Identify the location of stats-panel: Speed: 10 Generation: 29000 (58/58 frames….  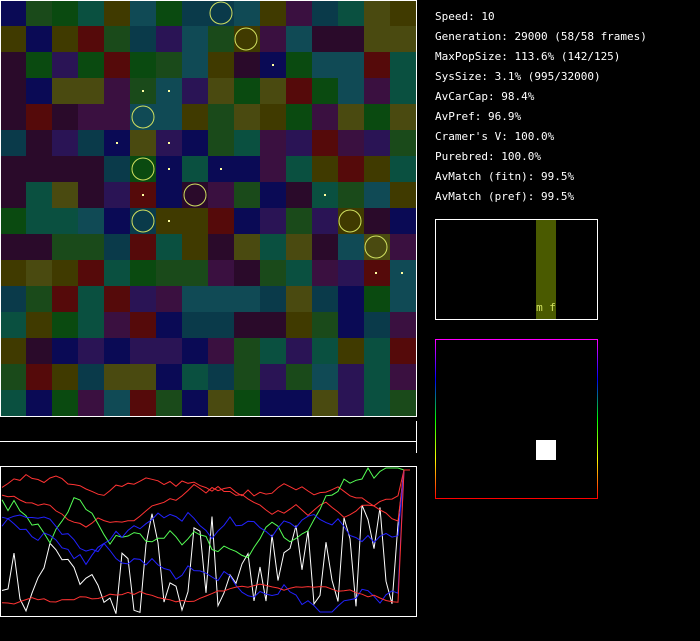
(541, 106).